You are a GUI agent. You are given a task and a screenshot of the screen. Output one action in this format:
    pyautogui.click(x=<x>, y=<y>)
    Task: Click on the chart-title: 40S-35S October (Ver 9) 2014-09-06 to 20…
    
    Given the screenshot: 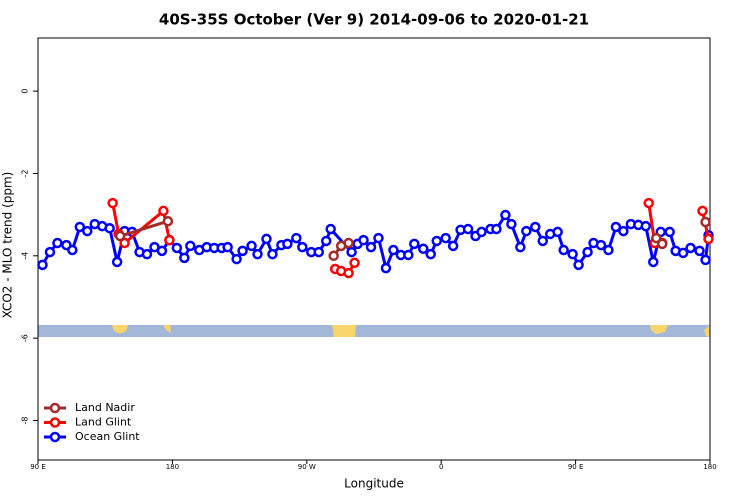 What is the action you would take?
    pyautogui.click(x=374, y=20)
    